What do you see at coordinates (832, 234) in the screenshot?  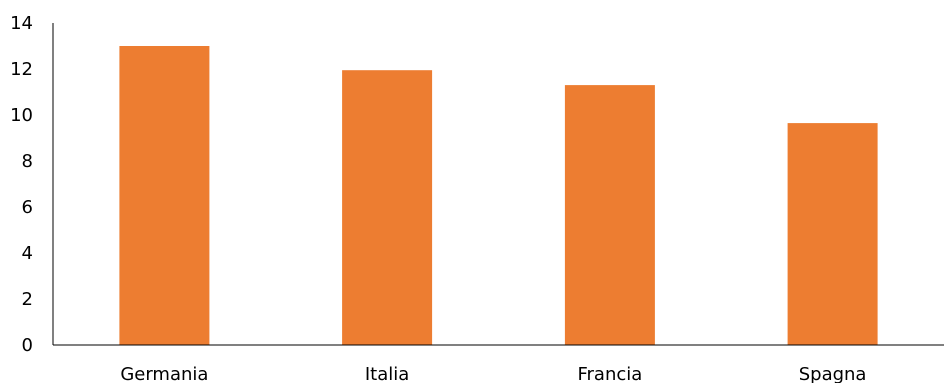 I see `bar-spagna` at bounding box center [832, 234].